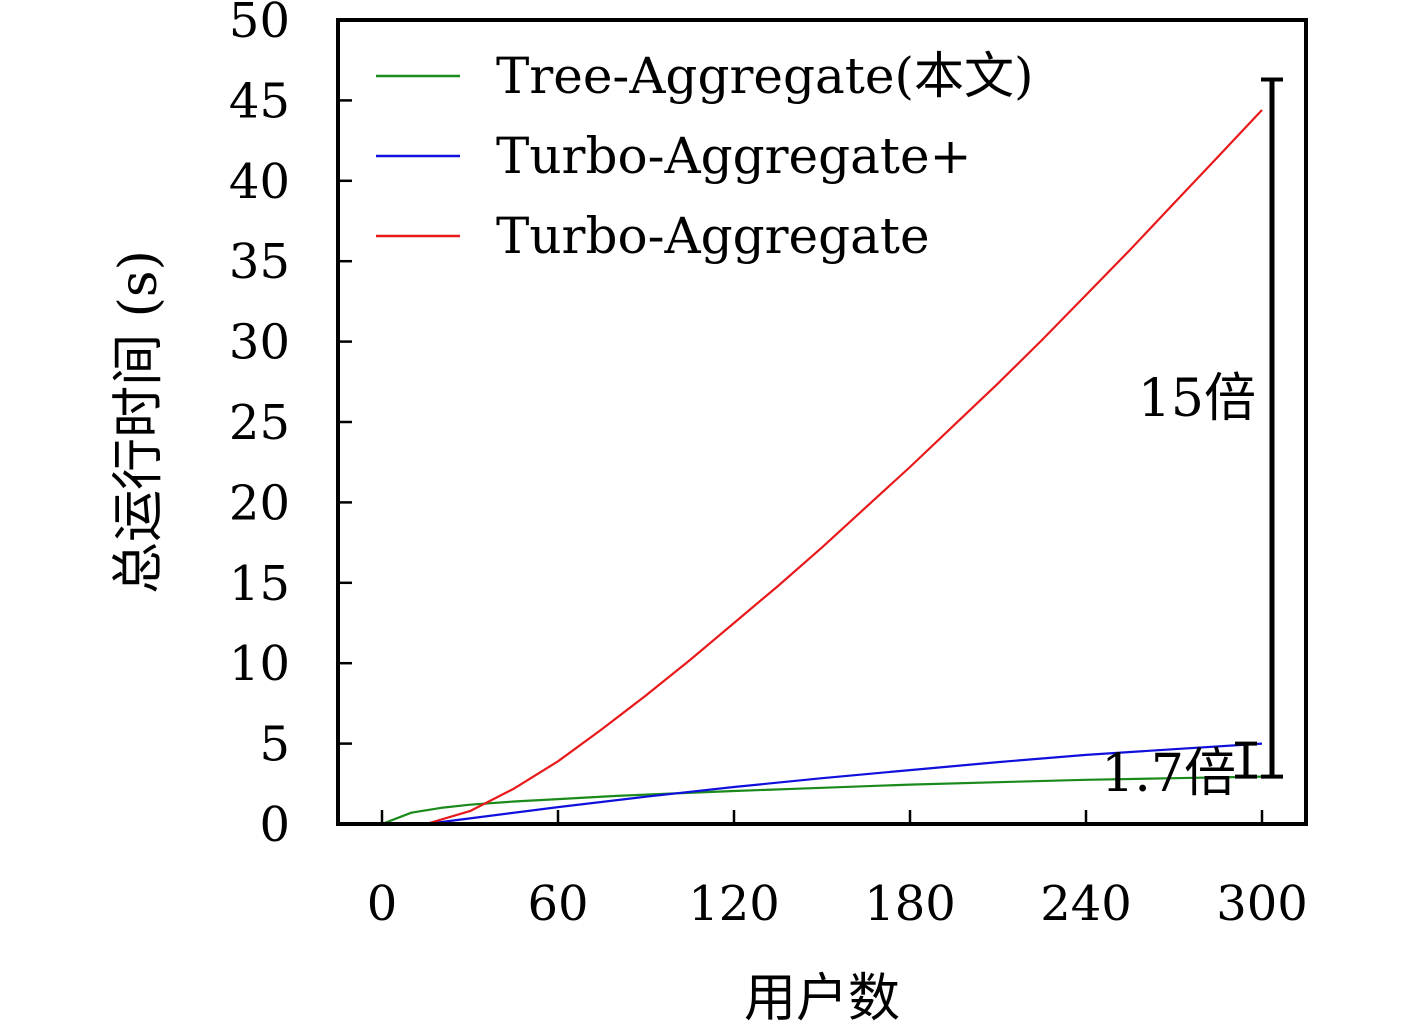 This screenshot has height=1028, width=1417. What do you see at coordinates (734, 904) in the screenshot?
I see `x-tick-label: 120` at bounding box center [734, 904].